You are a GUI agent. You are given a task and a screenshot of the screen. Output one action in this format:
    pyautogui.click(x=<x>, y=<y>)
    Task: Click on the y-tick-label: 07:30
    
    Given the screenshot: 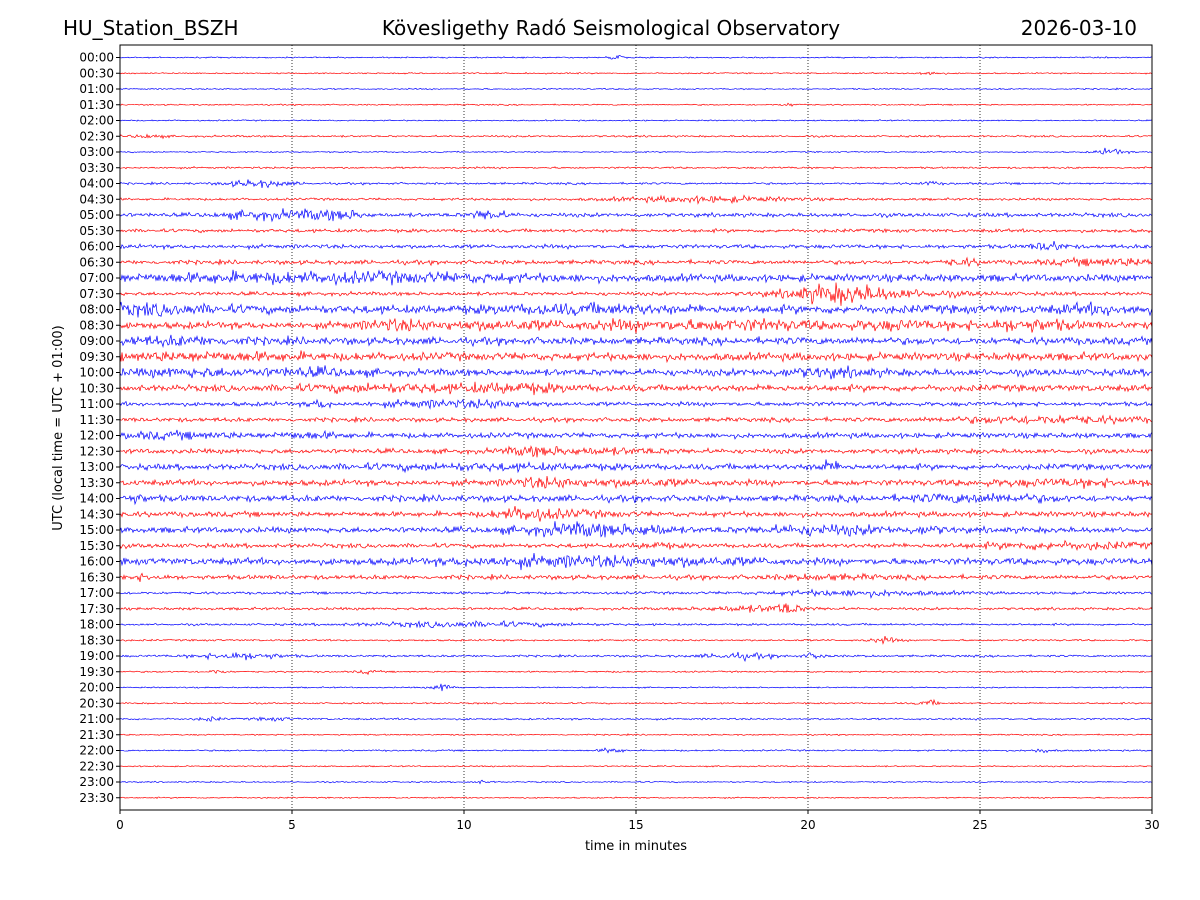 What is the action you would take?
    pyautogui.click(x=96, y=294)
    